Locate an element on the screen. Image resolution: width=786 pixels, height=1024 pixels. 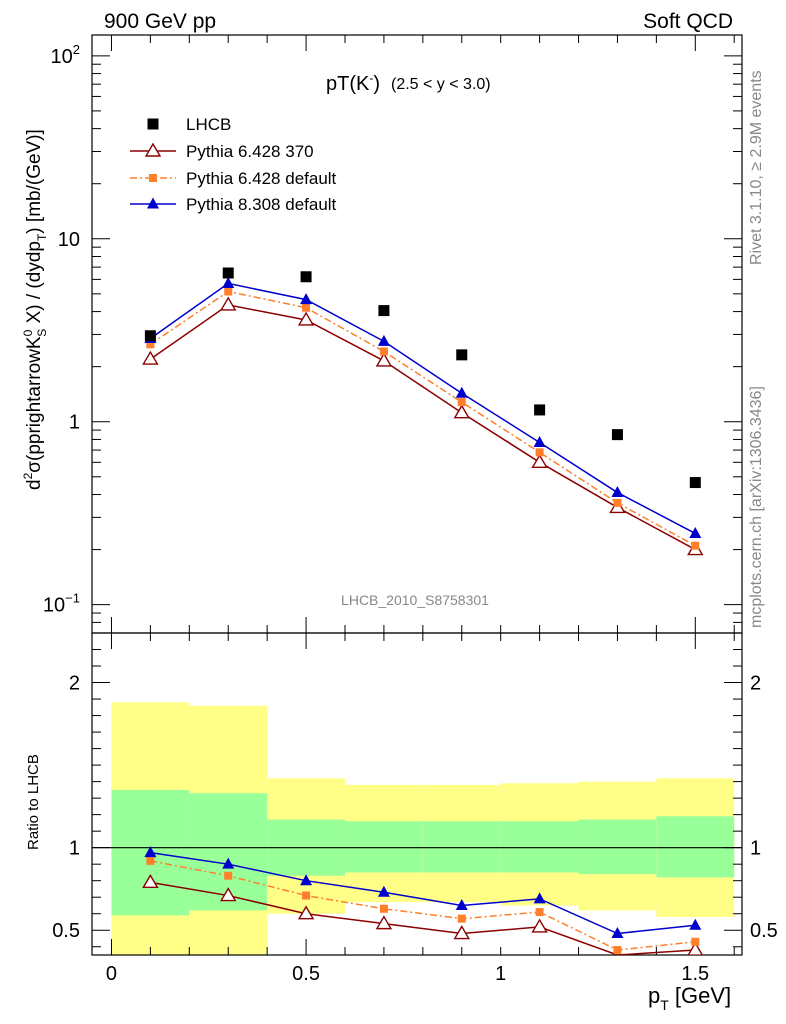
main-y-tick-label-3: 10² is located at coordinates (65, 55).